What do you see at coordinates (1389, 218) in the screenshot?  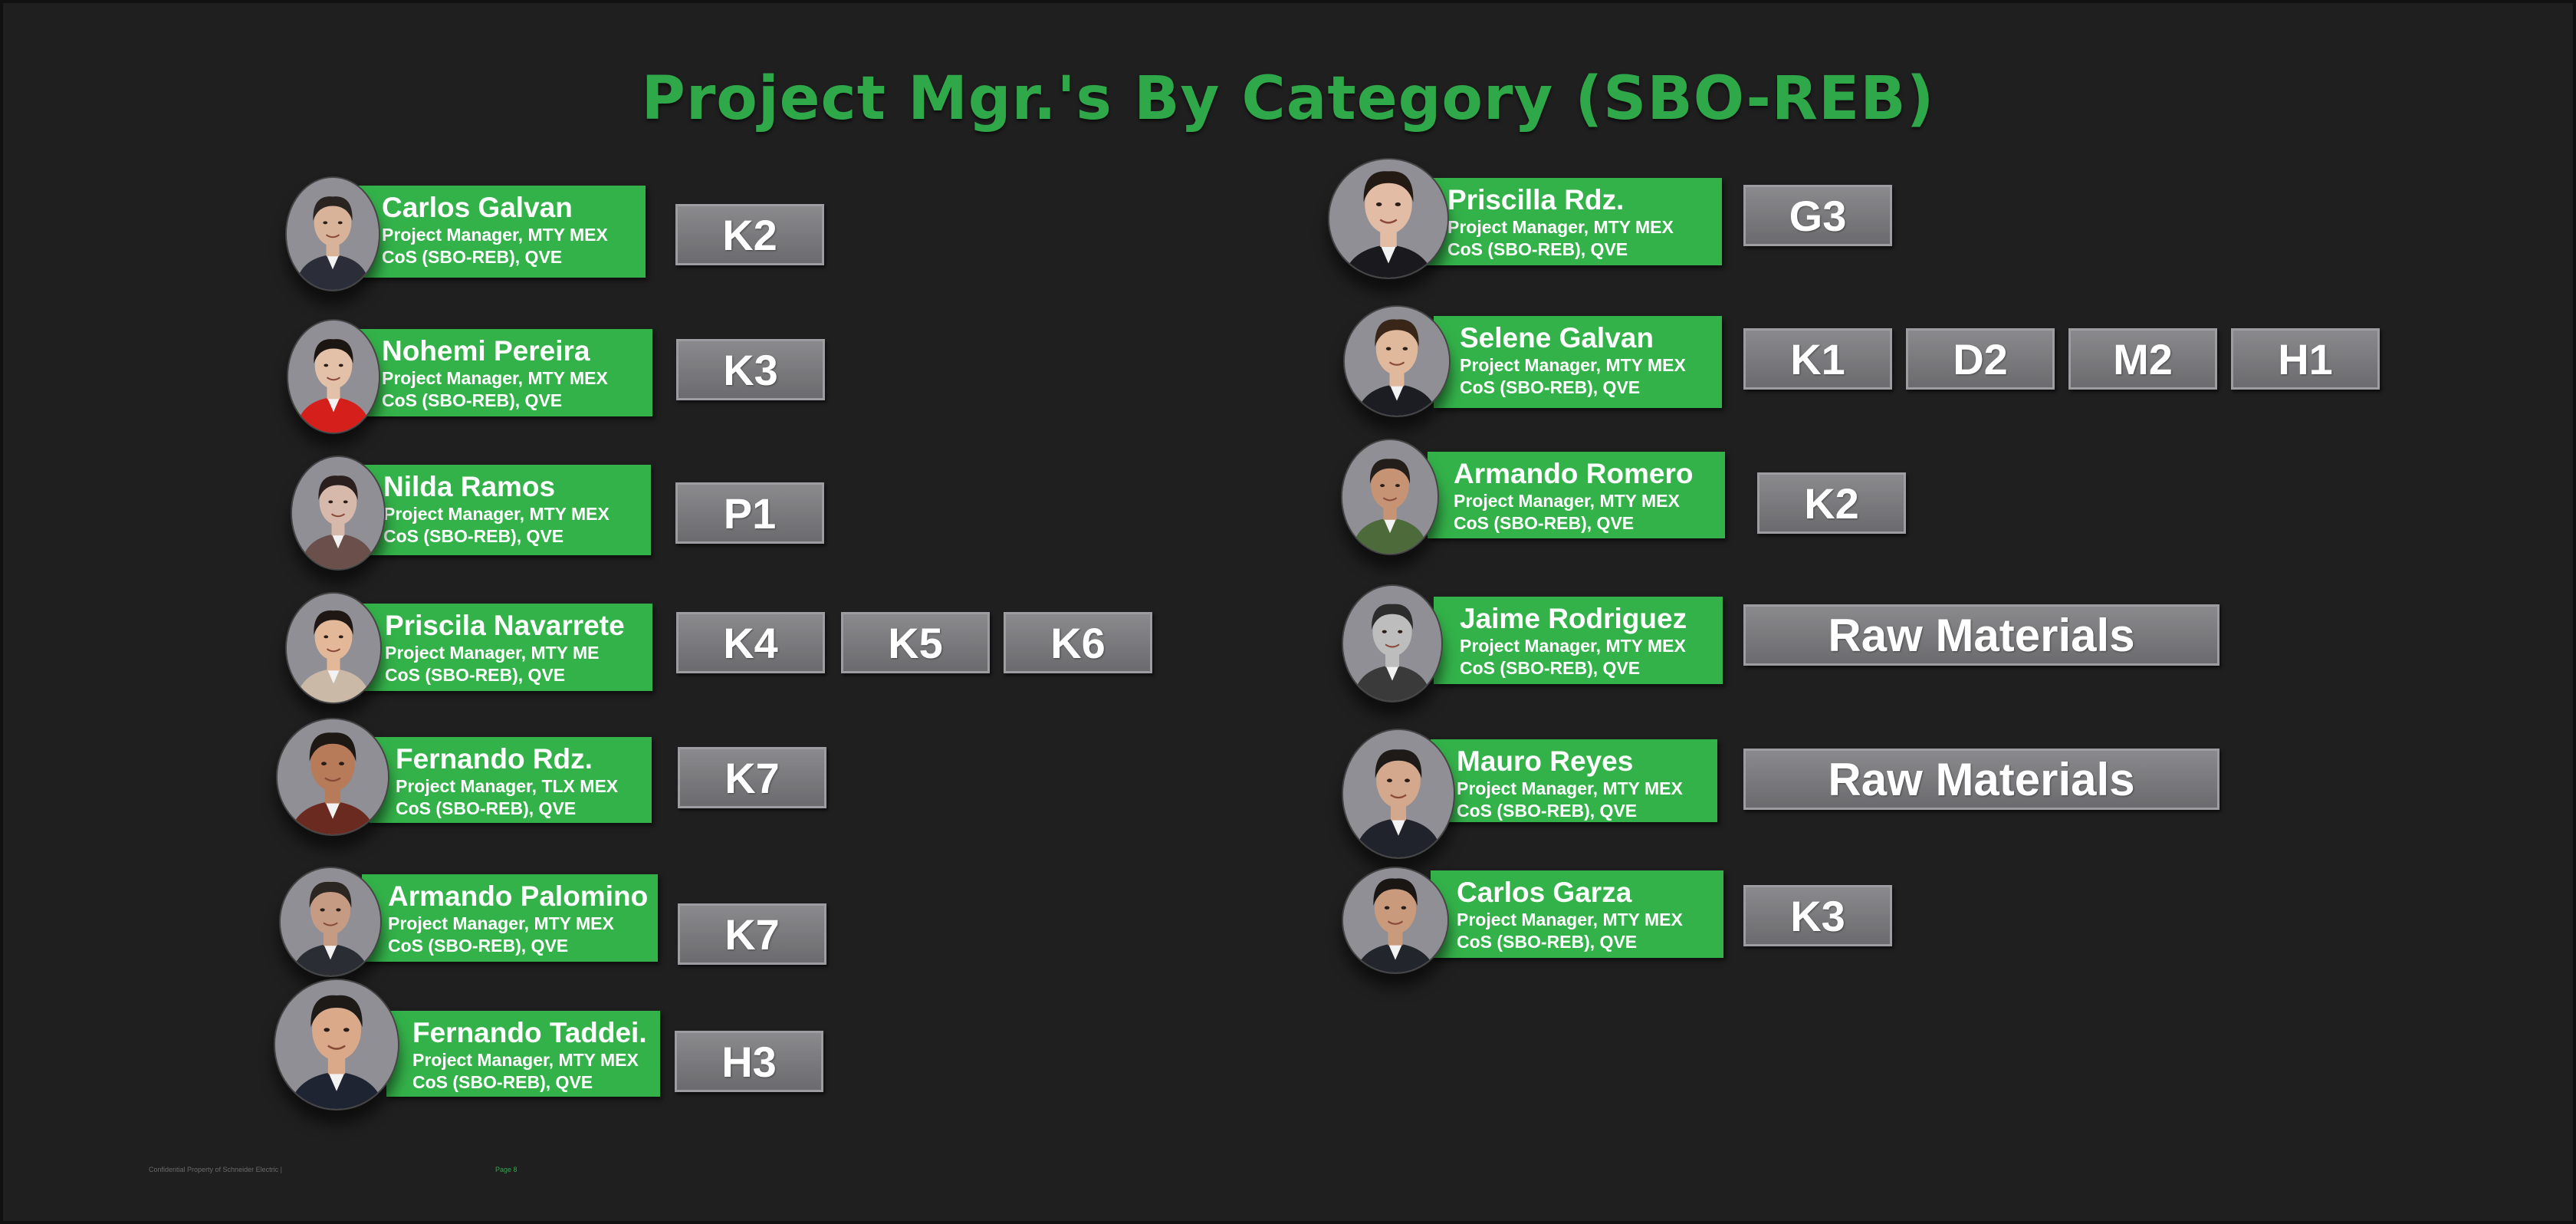 I see `avatar-priscilla-rdz` at bounding box center [1389, 218].